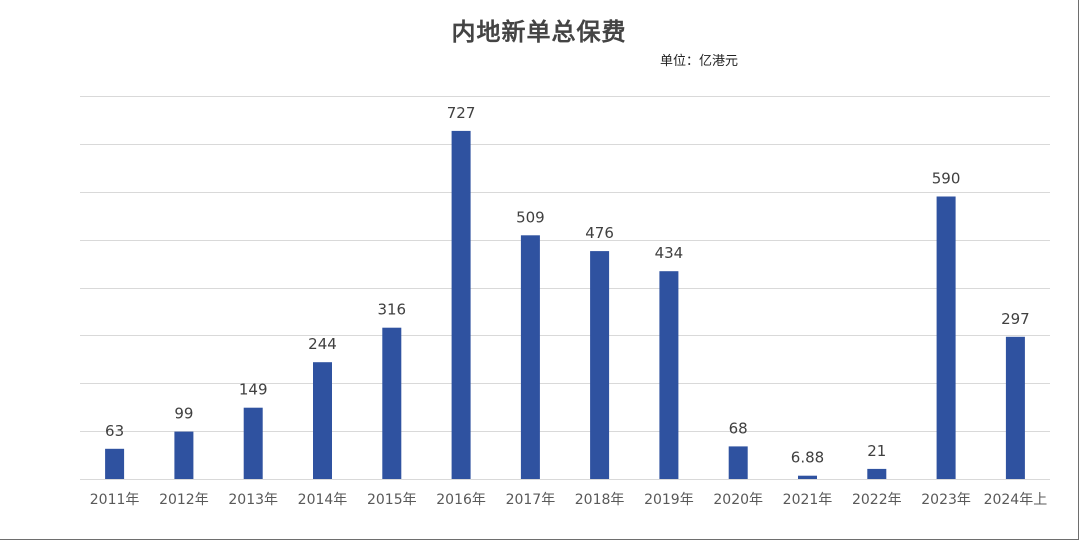 This screenshot has width=1080, height=541. I want to click on x-tick-label: 2021年, so click(808, 500).